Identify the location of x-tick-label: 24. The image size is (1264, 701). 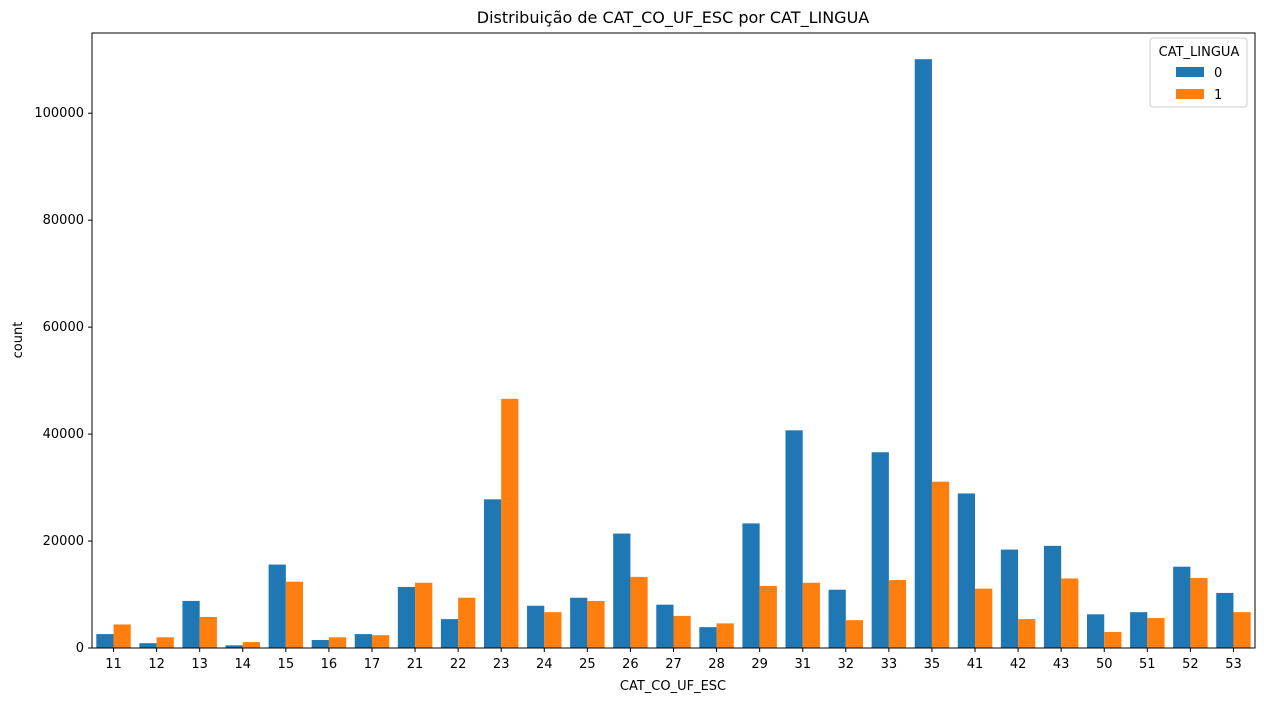
(544, 664).